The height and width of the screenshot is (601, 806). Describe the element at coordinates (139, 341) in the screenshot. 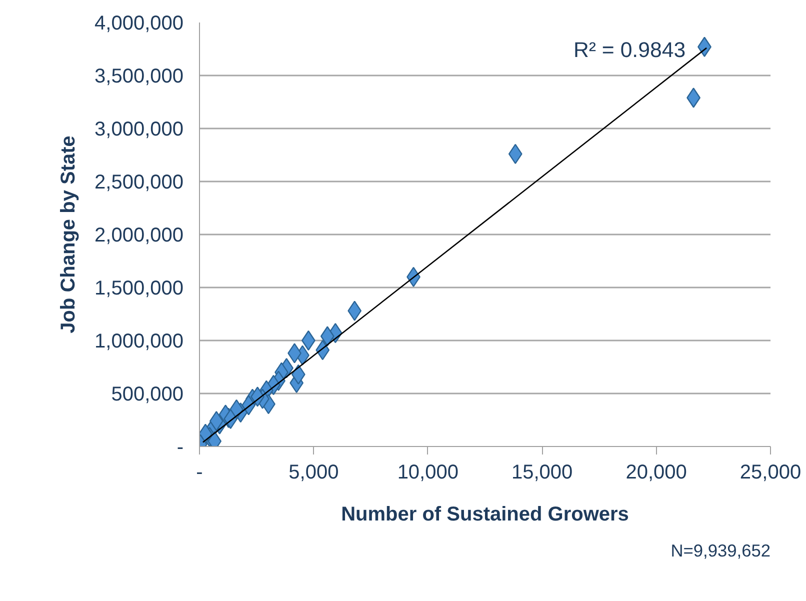

I see `y-tick-label: 1,000,000` at that location.